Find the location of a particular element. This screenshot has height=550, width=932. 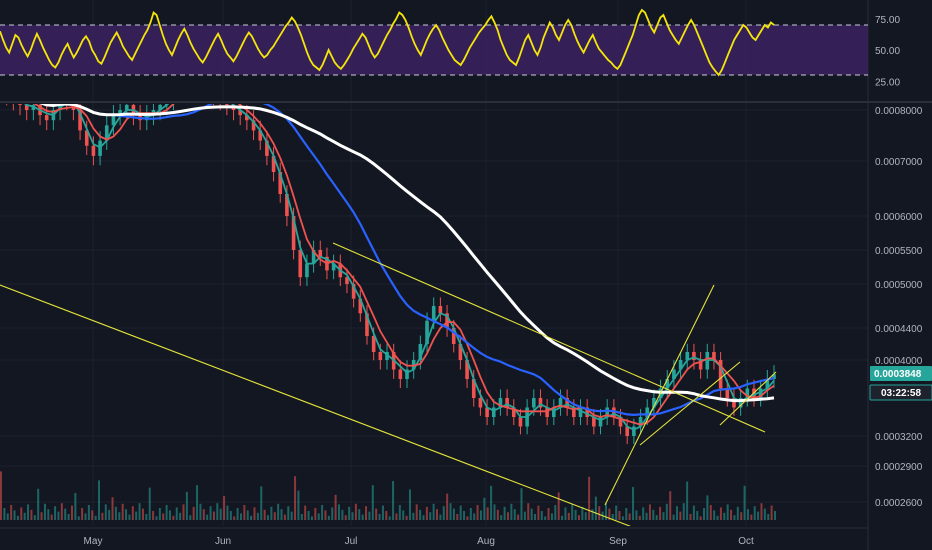

time-axis-tick-label: May is located at coordinates (93, 541).